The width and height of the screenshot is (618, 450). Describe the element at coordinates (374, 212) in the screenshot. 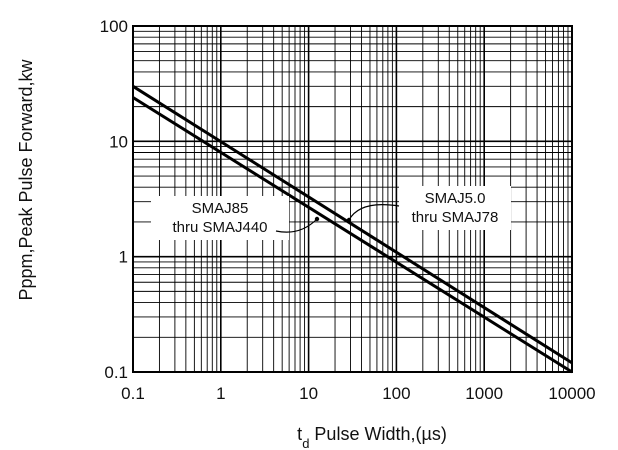

I see `annotation-leader` at that location.